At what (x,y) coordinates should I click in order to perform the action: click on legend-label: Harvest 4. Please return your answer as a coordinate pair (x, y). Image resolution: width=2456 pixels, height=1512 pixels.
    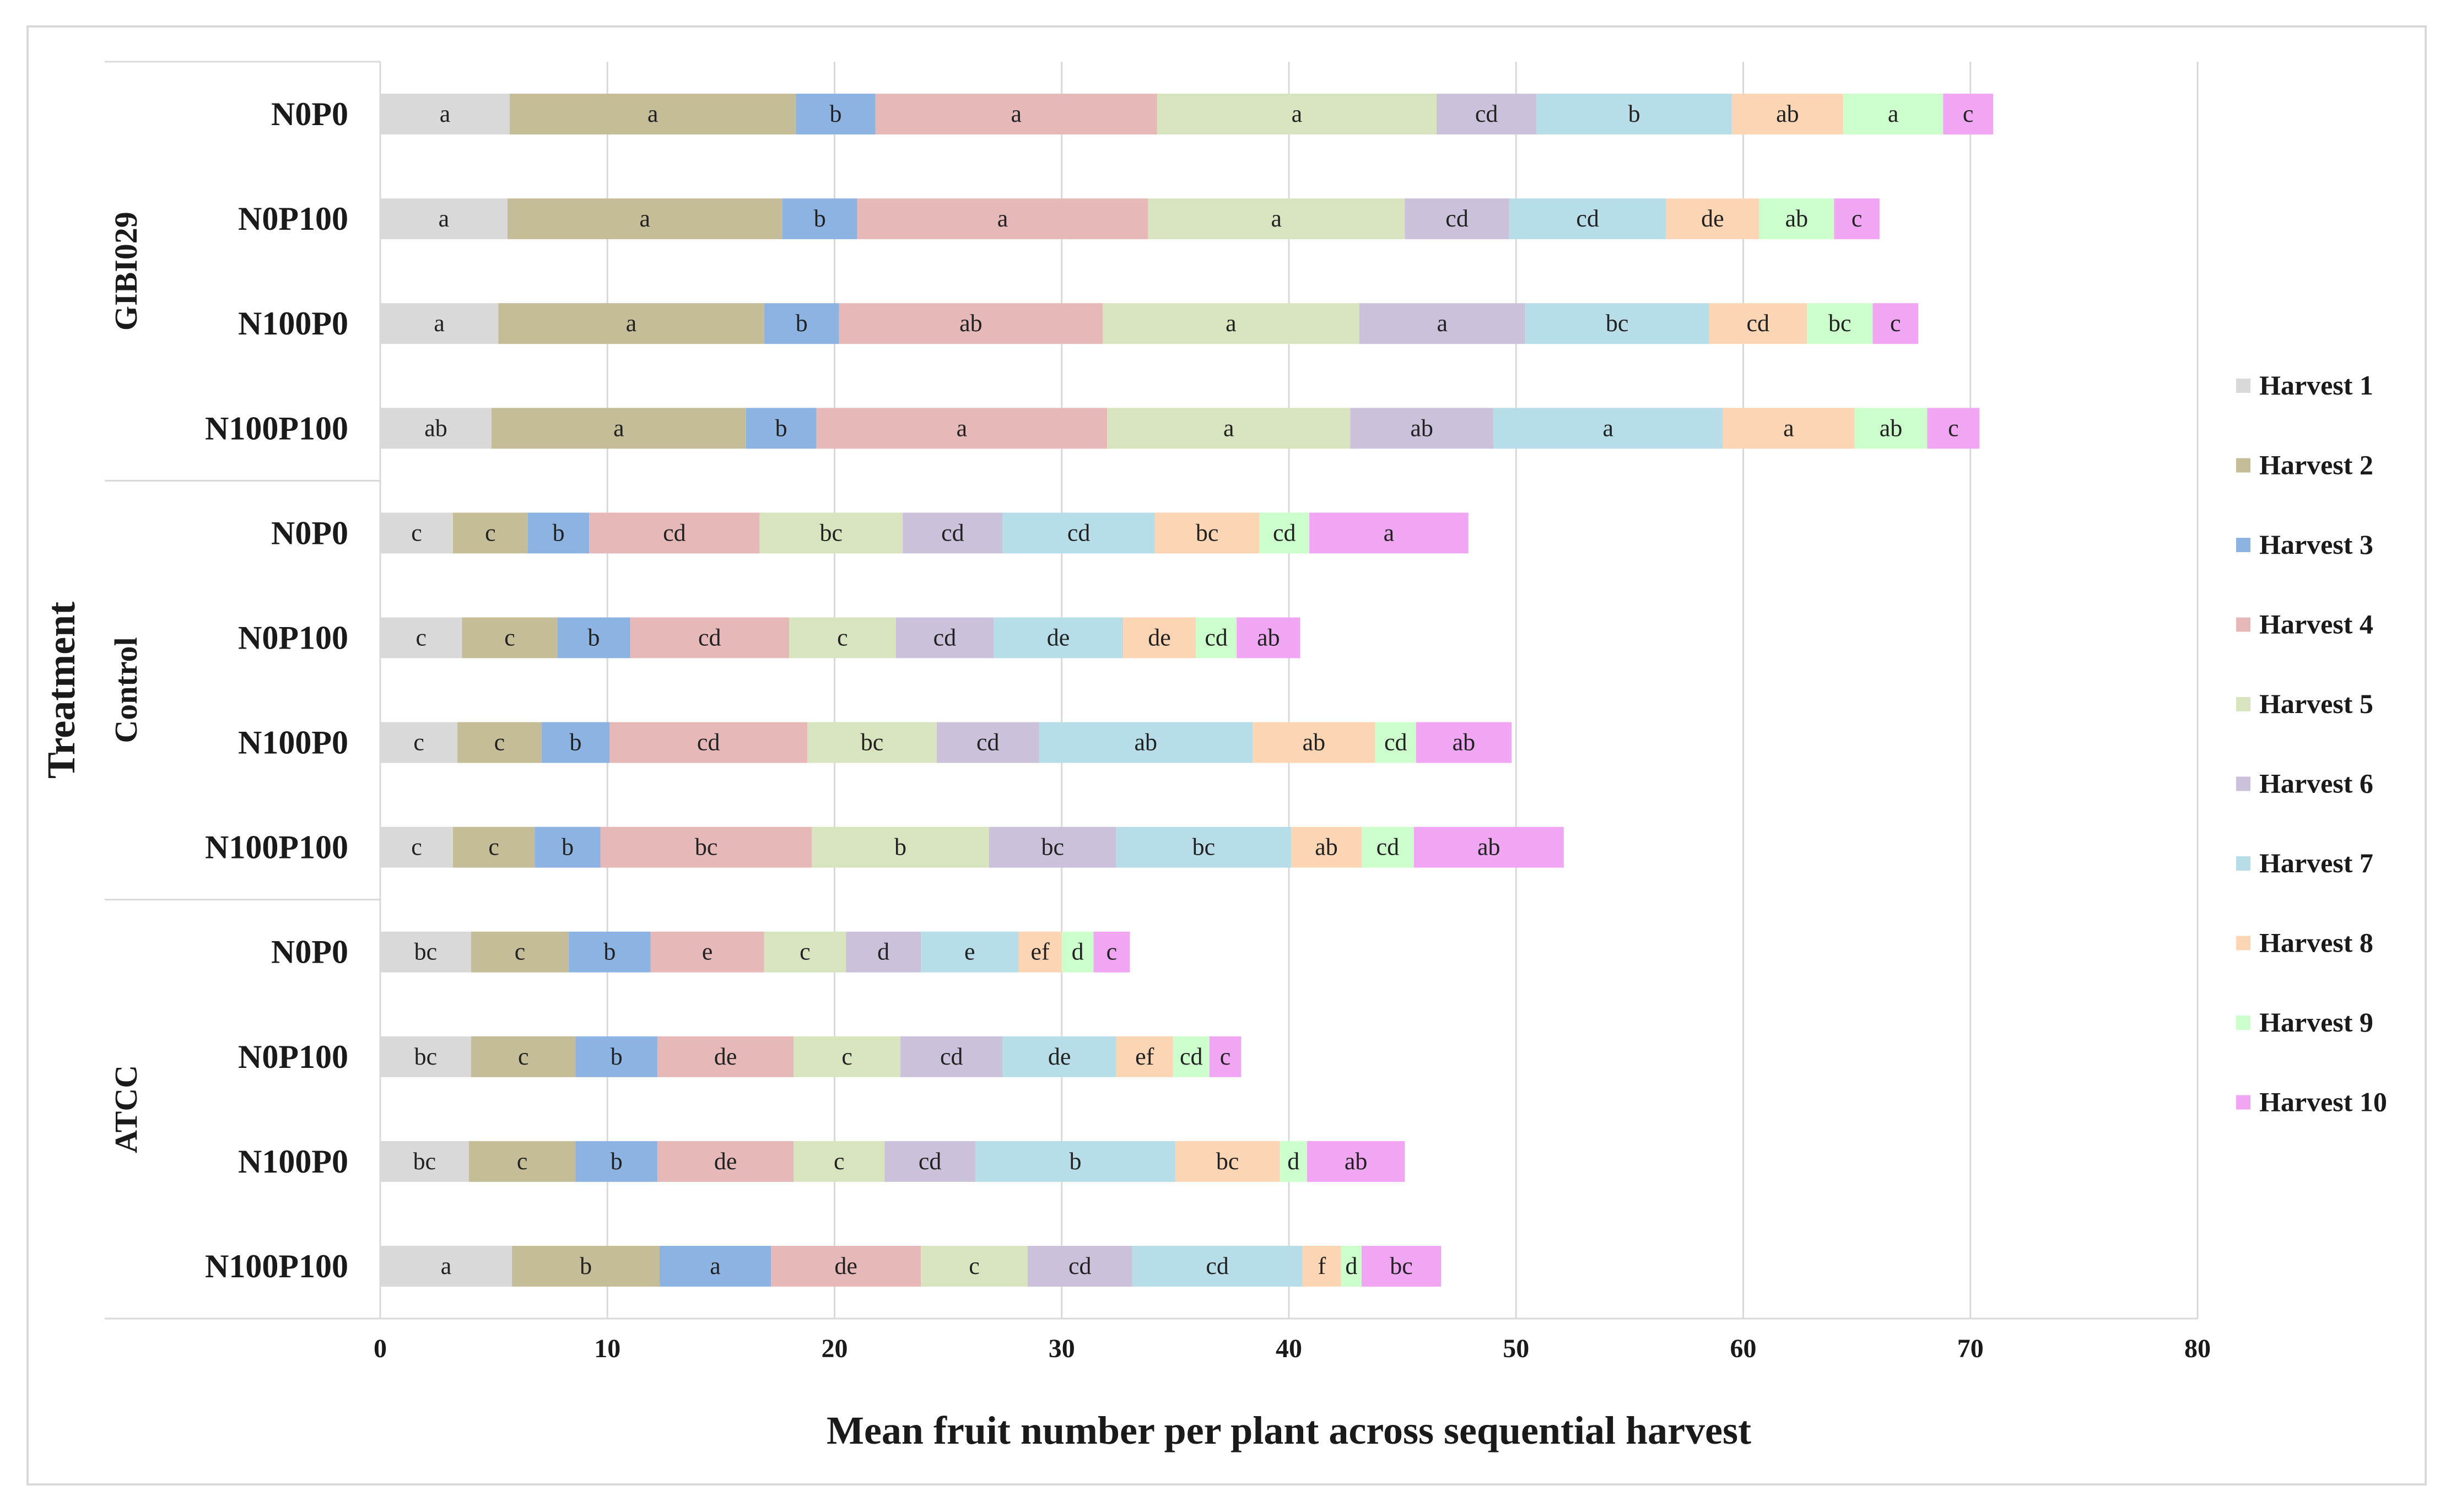
    Looking at the image, I should click on (2316, 624).